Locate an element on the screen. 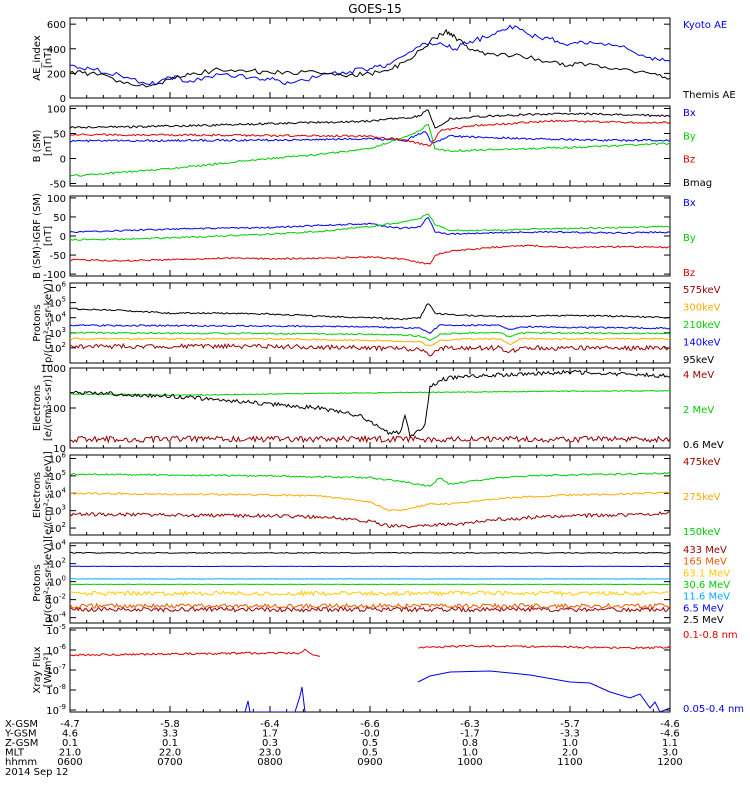 The image size is (750, 800). x-row-label: hhmm is located at coordinates (21, 762).